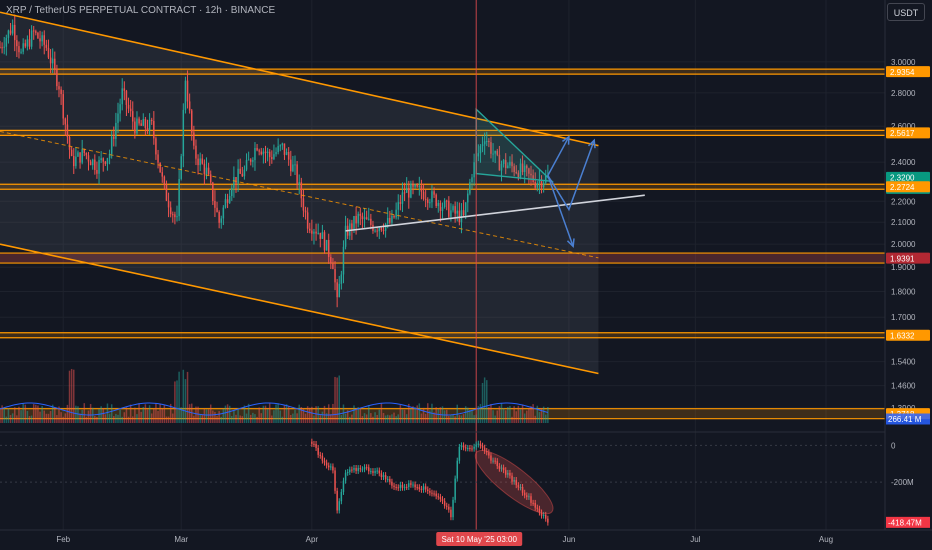 The width and height of the screenshot is (932, 550). I want to click on price-tick-label: 2.2000, so click(903, 201).